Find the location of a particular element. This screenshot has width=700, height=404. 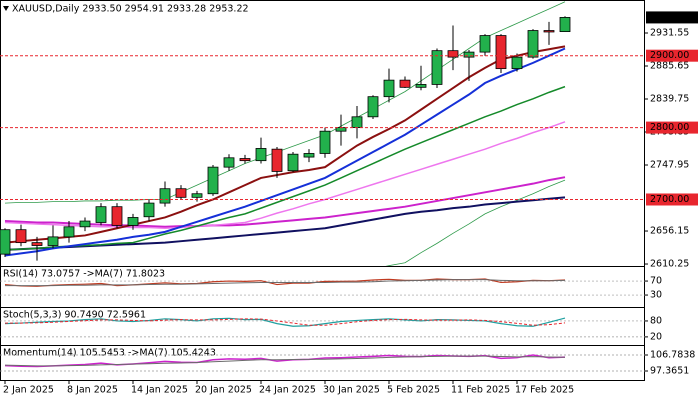

last-price-label: 2953.22 is located at coordinates (669, 17).